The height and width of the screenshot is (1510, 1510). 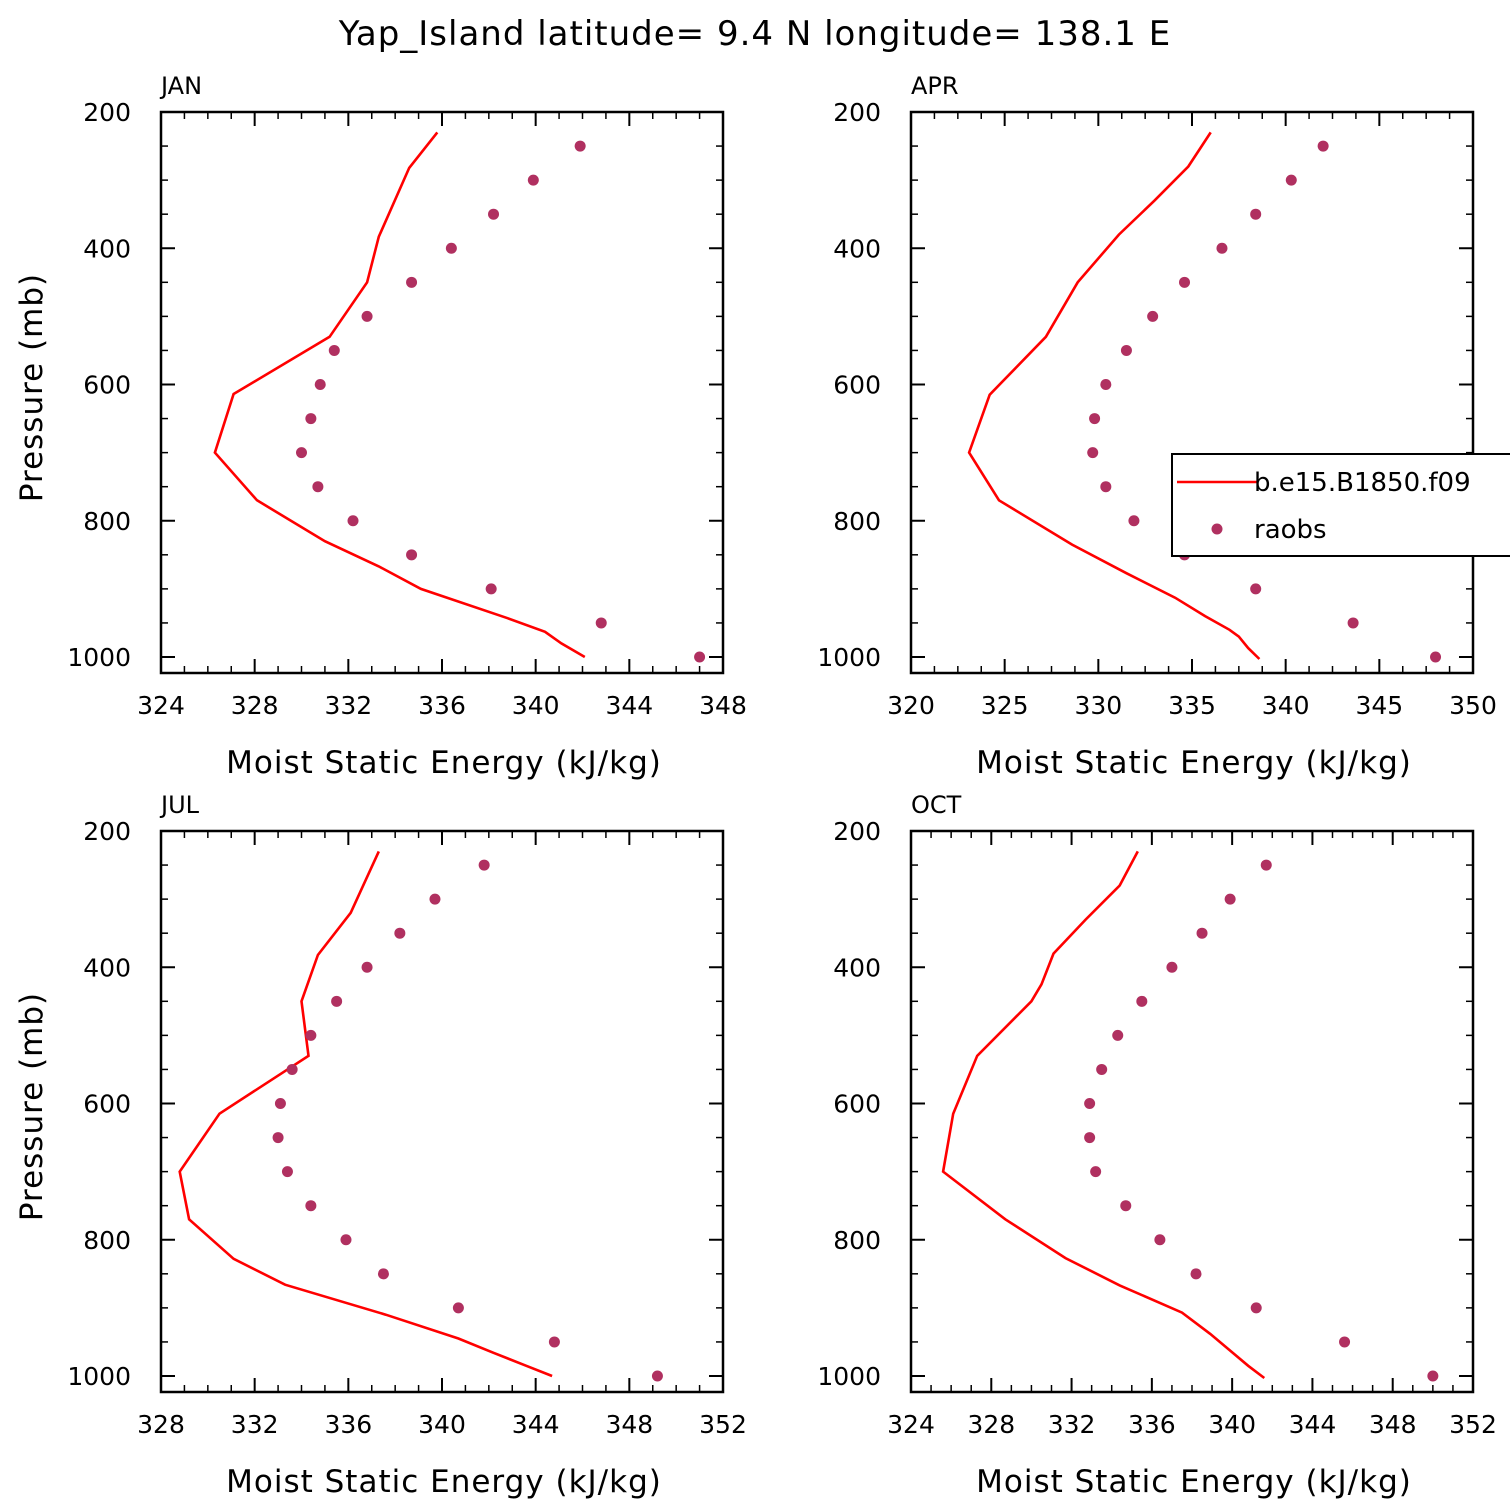 What do you see at coordinates (179, 805) in the screenshot?
I see `panel-label-jul: JUL` at bounding box center [179, 805].